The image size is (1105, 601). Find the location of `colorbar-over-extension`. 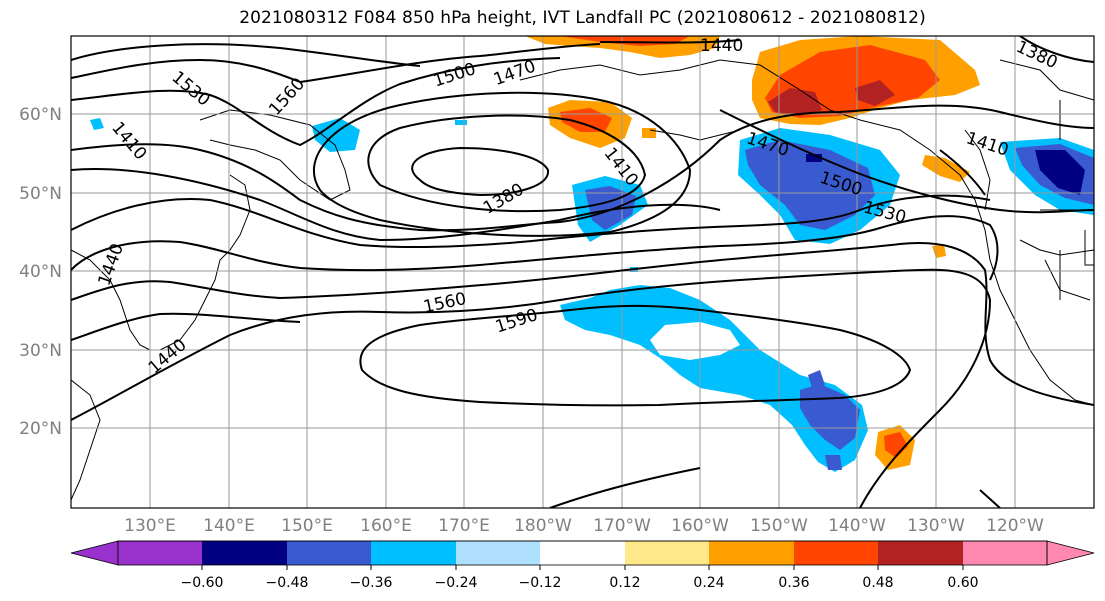

colorbar-over-extension is located at coordinates (1070, 553).